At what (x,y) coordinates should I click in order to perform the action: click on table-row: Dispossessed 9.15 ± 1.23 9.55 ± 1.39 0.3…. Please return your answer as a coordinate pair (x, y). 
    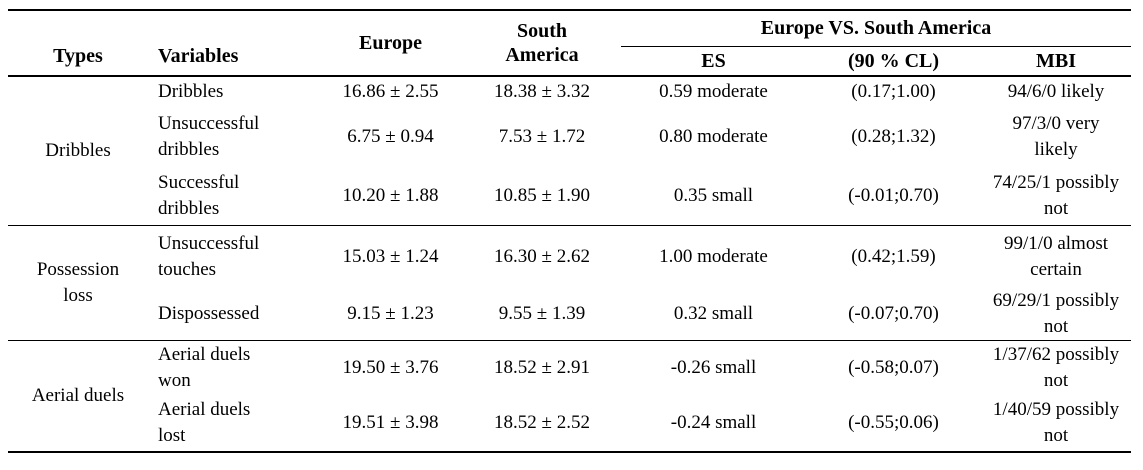
    Looking at the image, I should click on (569, 314).